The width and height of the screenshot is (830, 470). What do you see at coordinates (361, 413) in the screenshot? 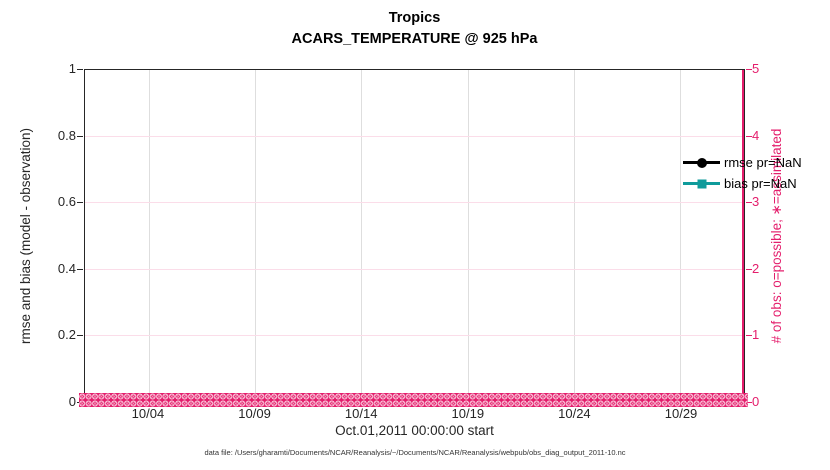
I see `x-tick-label: 10/14` at bounding box center [361, 413].